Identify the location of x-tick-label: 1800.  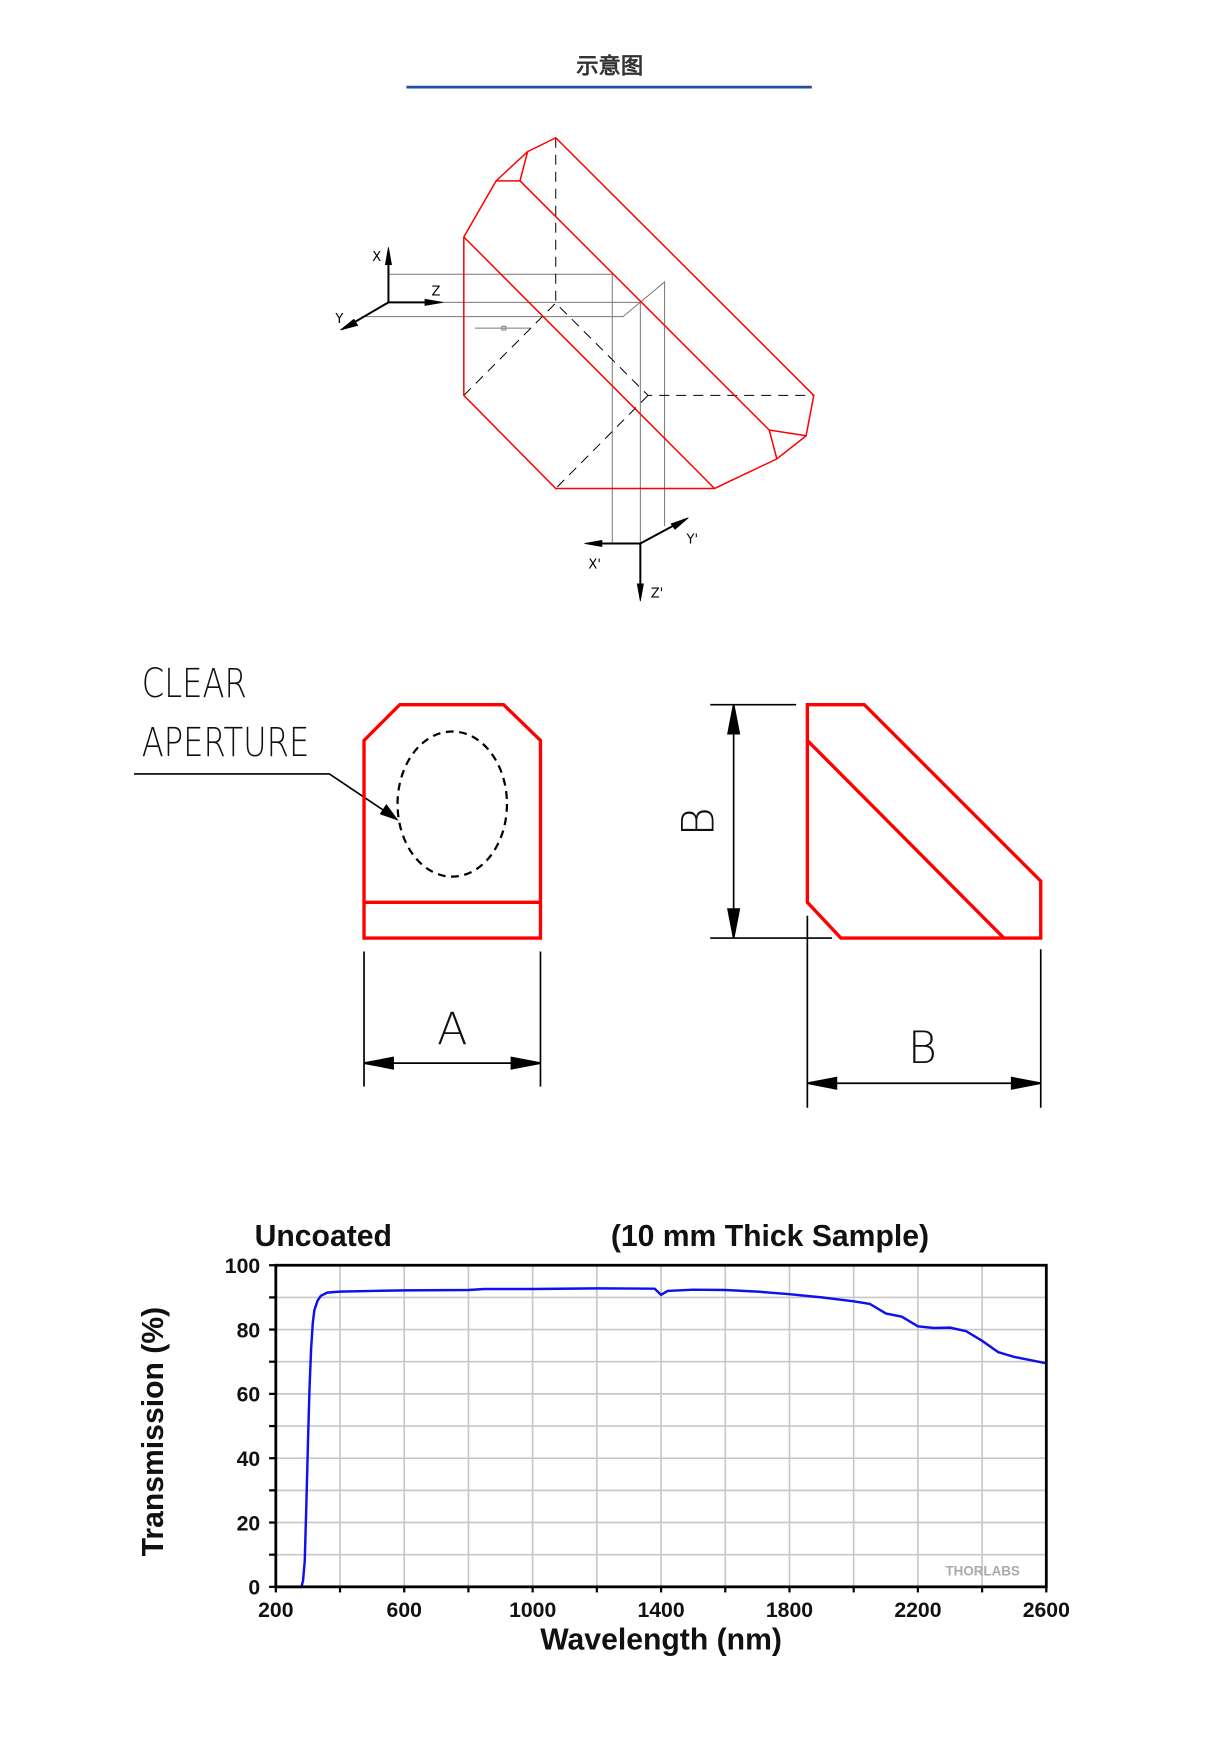
(789, 1610).